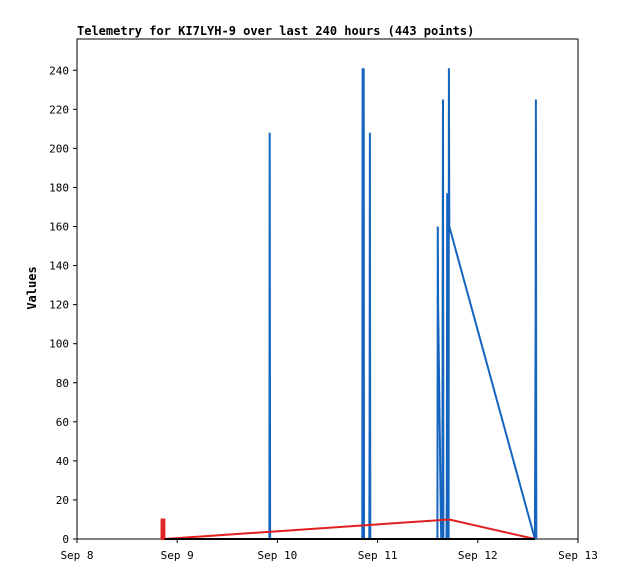  I want to click on y-tick-label: 140, so click(59, 266).